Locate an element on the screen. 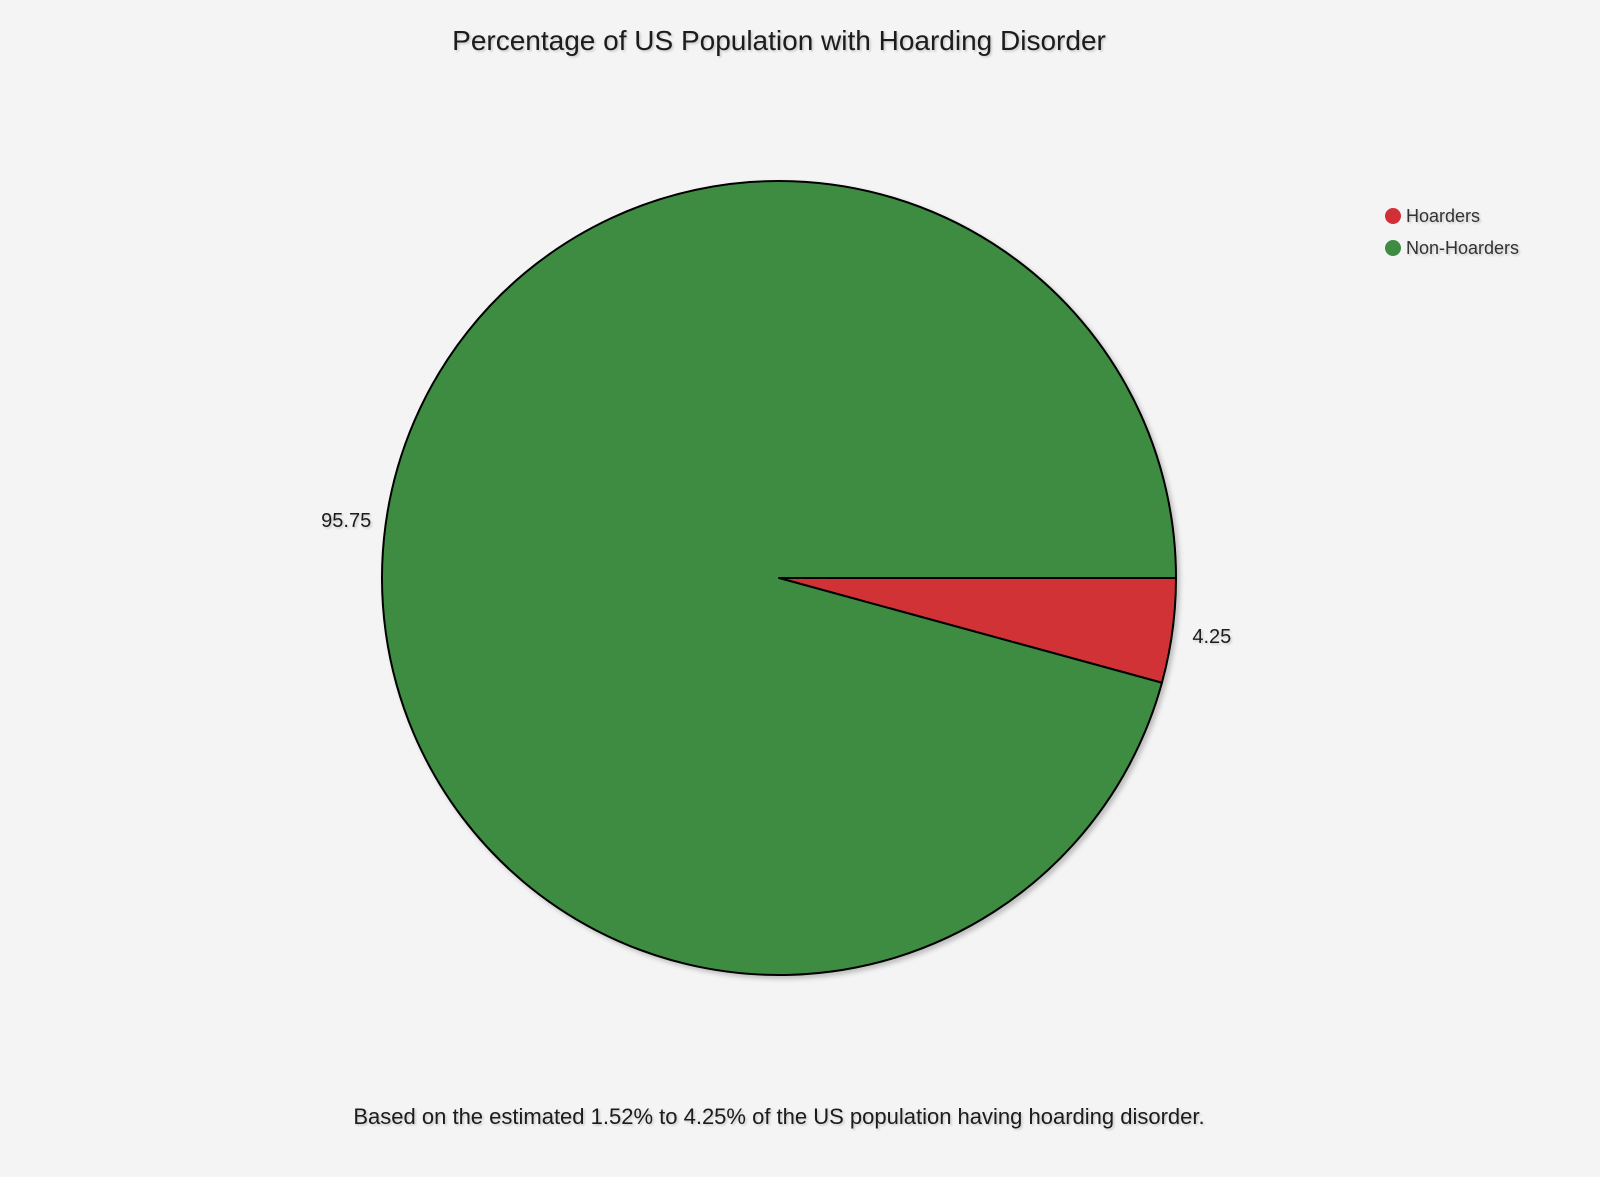 The image size is (1600, 1177). slice-value-label: 4.25 is located at coordinates (1211, 637).